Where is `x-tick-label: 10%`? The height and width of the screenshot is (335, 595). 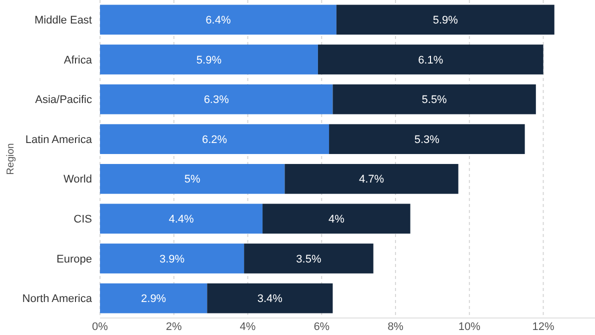
x-tick-label: 10% is located at coordinates (469, 327).